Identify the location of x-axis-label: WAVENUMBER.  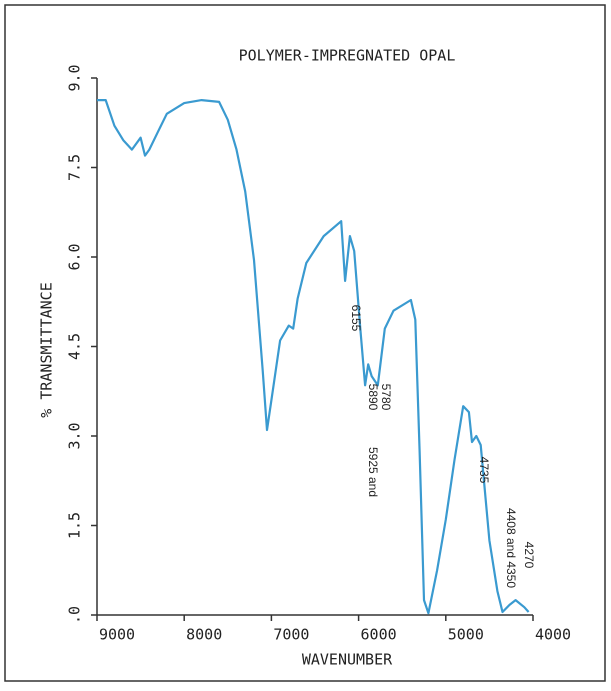
(347, 660).